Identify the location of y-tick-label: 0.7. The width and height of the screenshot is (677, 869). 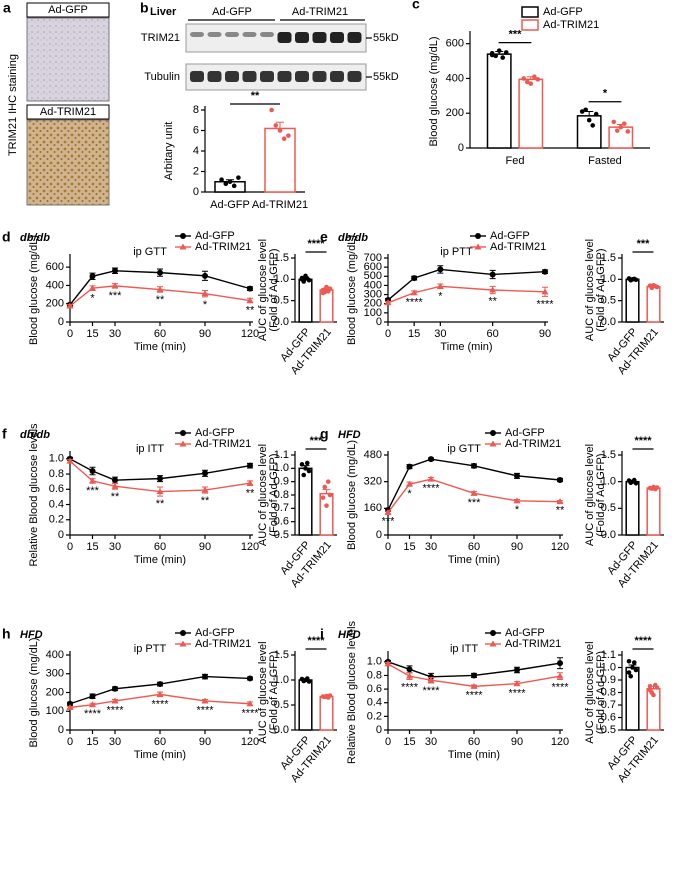
(608, 705).